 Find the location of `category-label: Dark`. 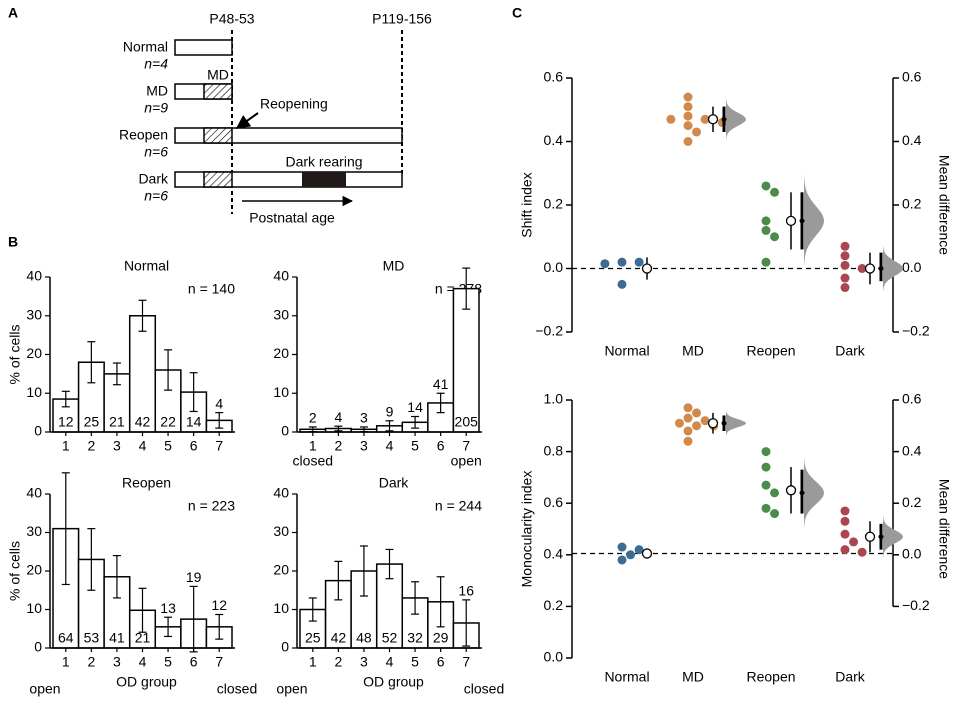

category-label: Dark is located at coordinates (850, 351).